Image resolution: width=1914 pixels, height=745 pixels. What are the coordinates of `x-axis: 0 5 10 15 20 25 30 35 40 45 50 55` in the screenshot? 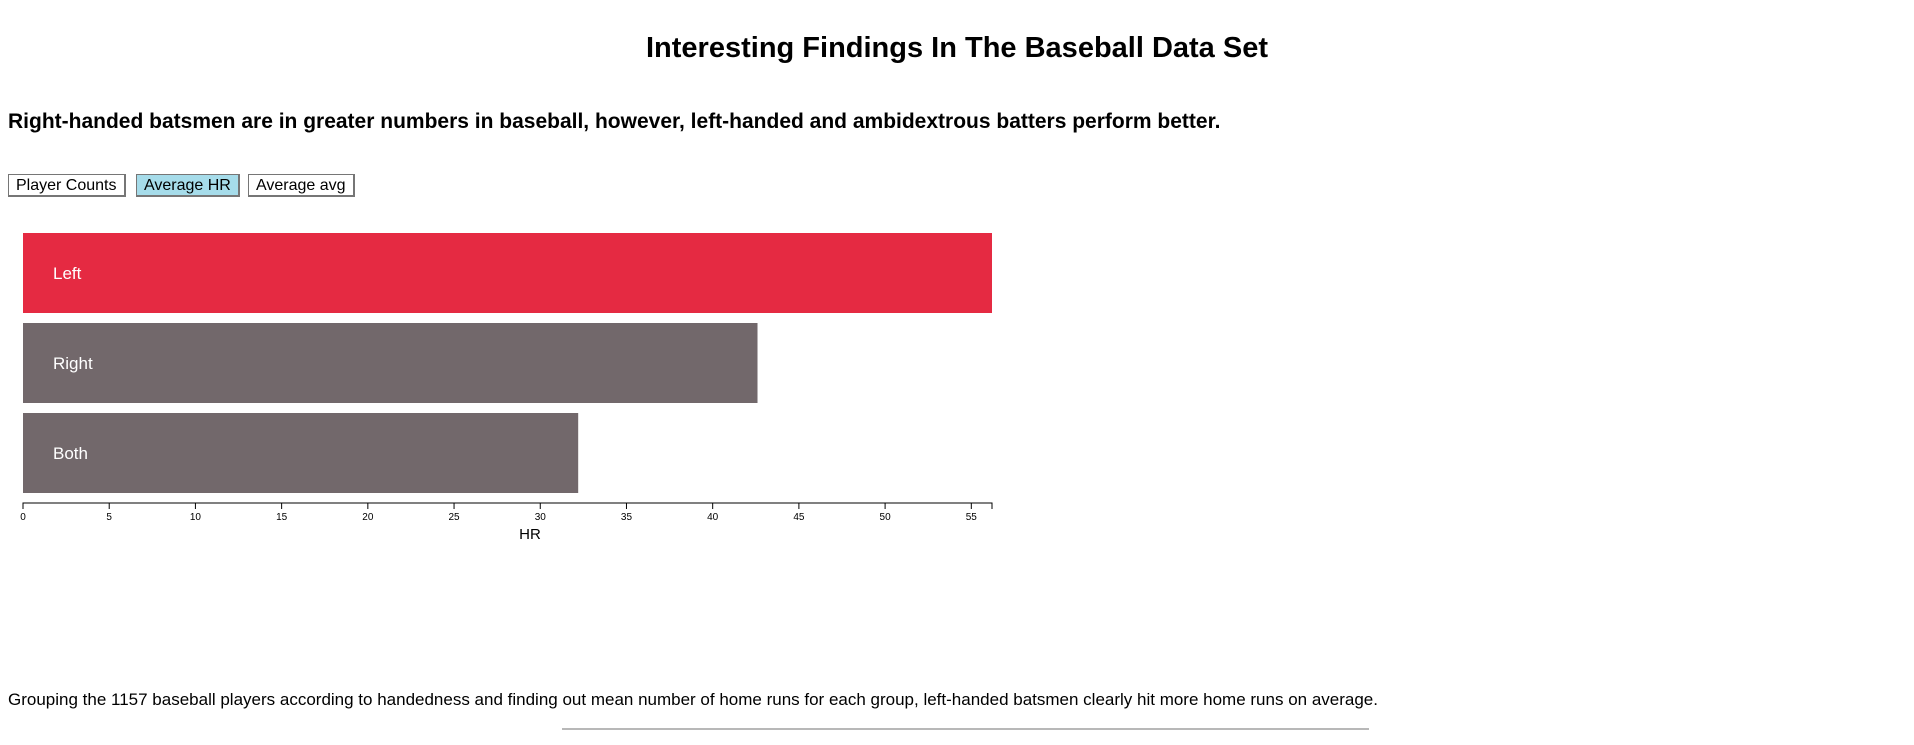 It's located at (506, 512).